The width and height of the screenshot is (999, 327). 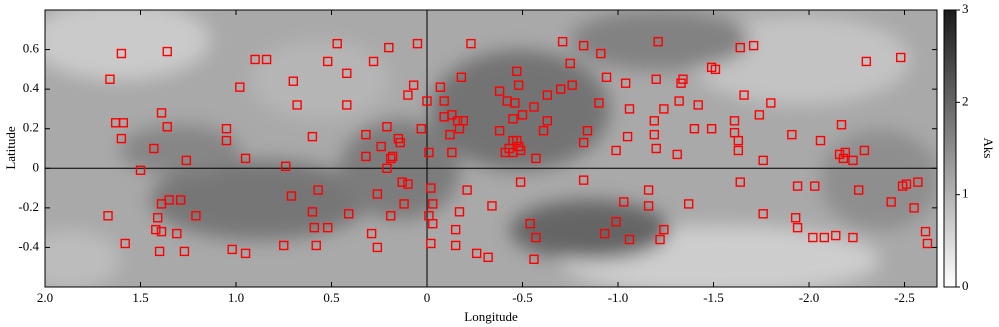 I want to click on x-tick-label: -0.5, so click(x=522, y=297).